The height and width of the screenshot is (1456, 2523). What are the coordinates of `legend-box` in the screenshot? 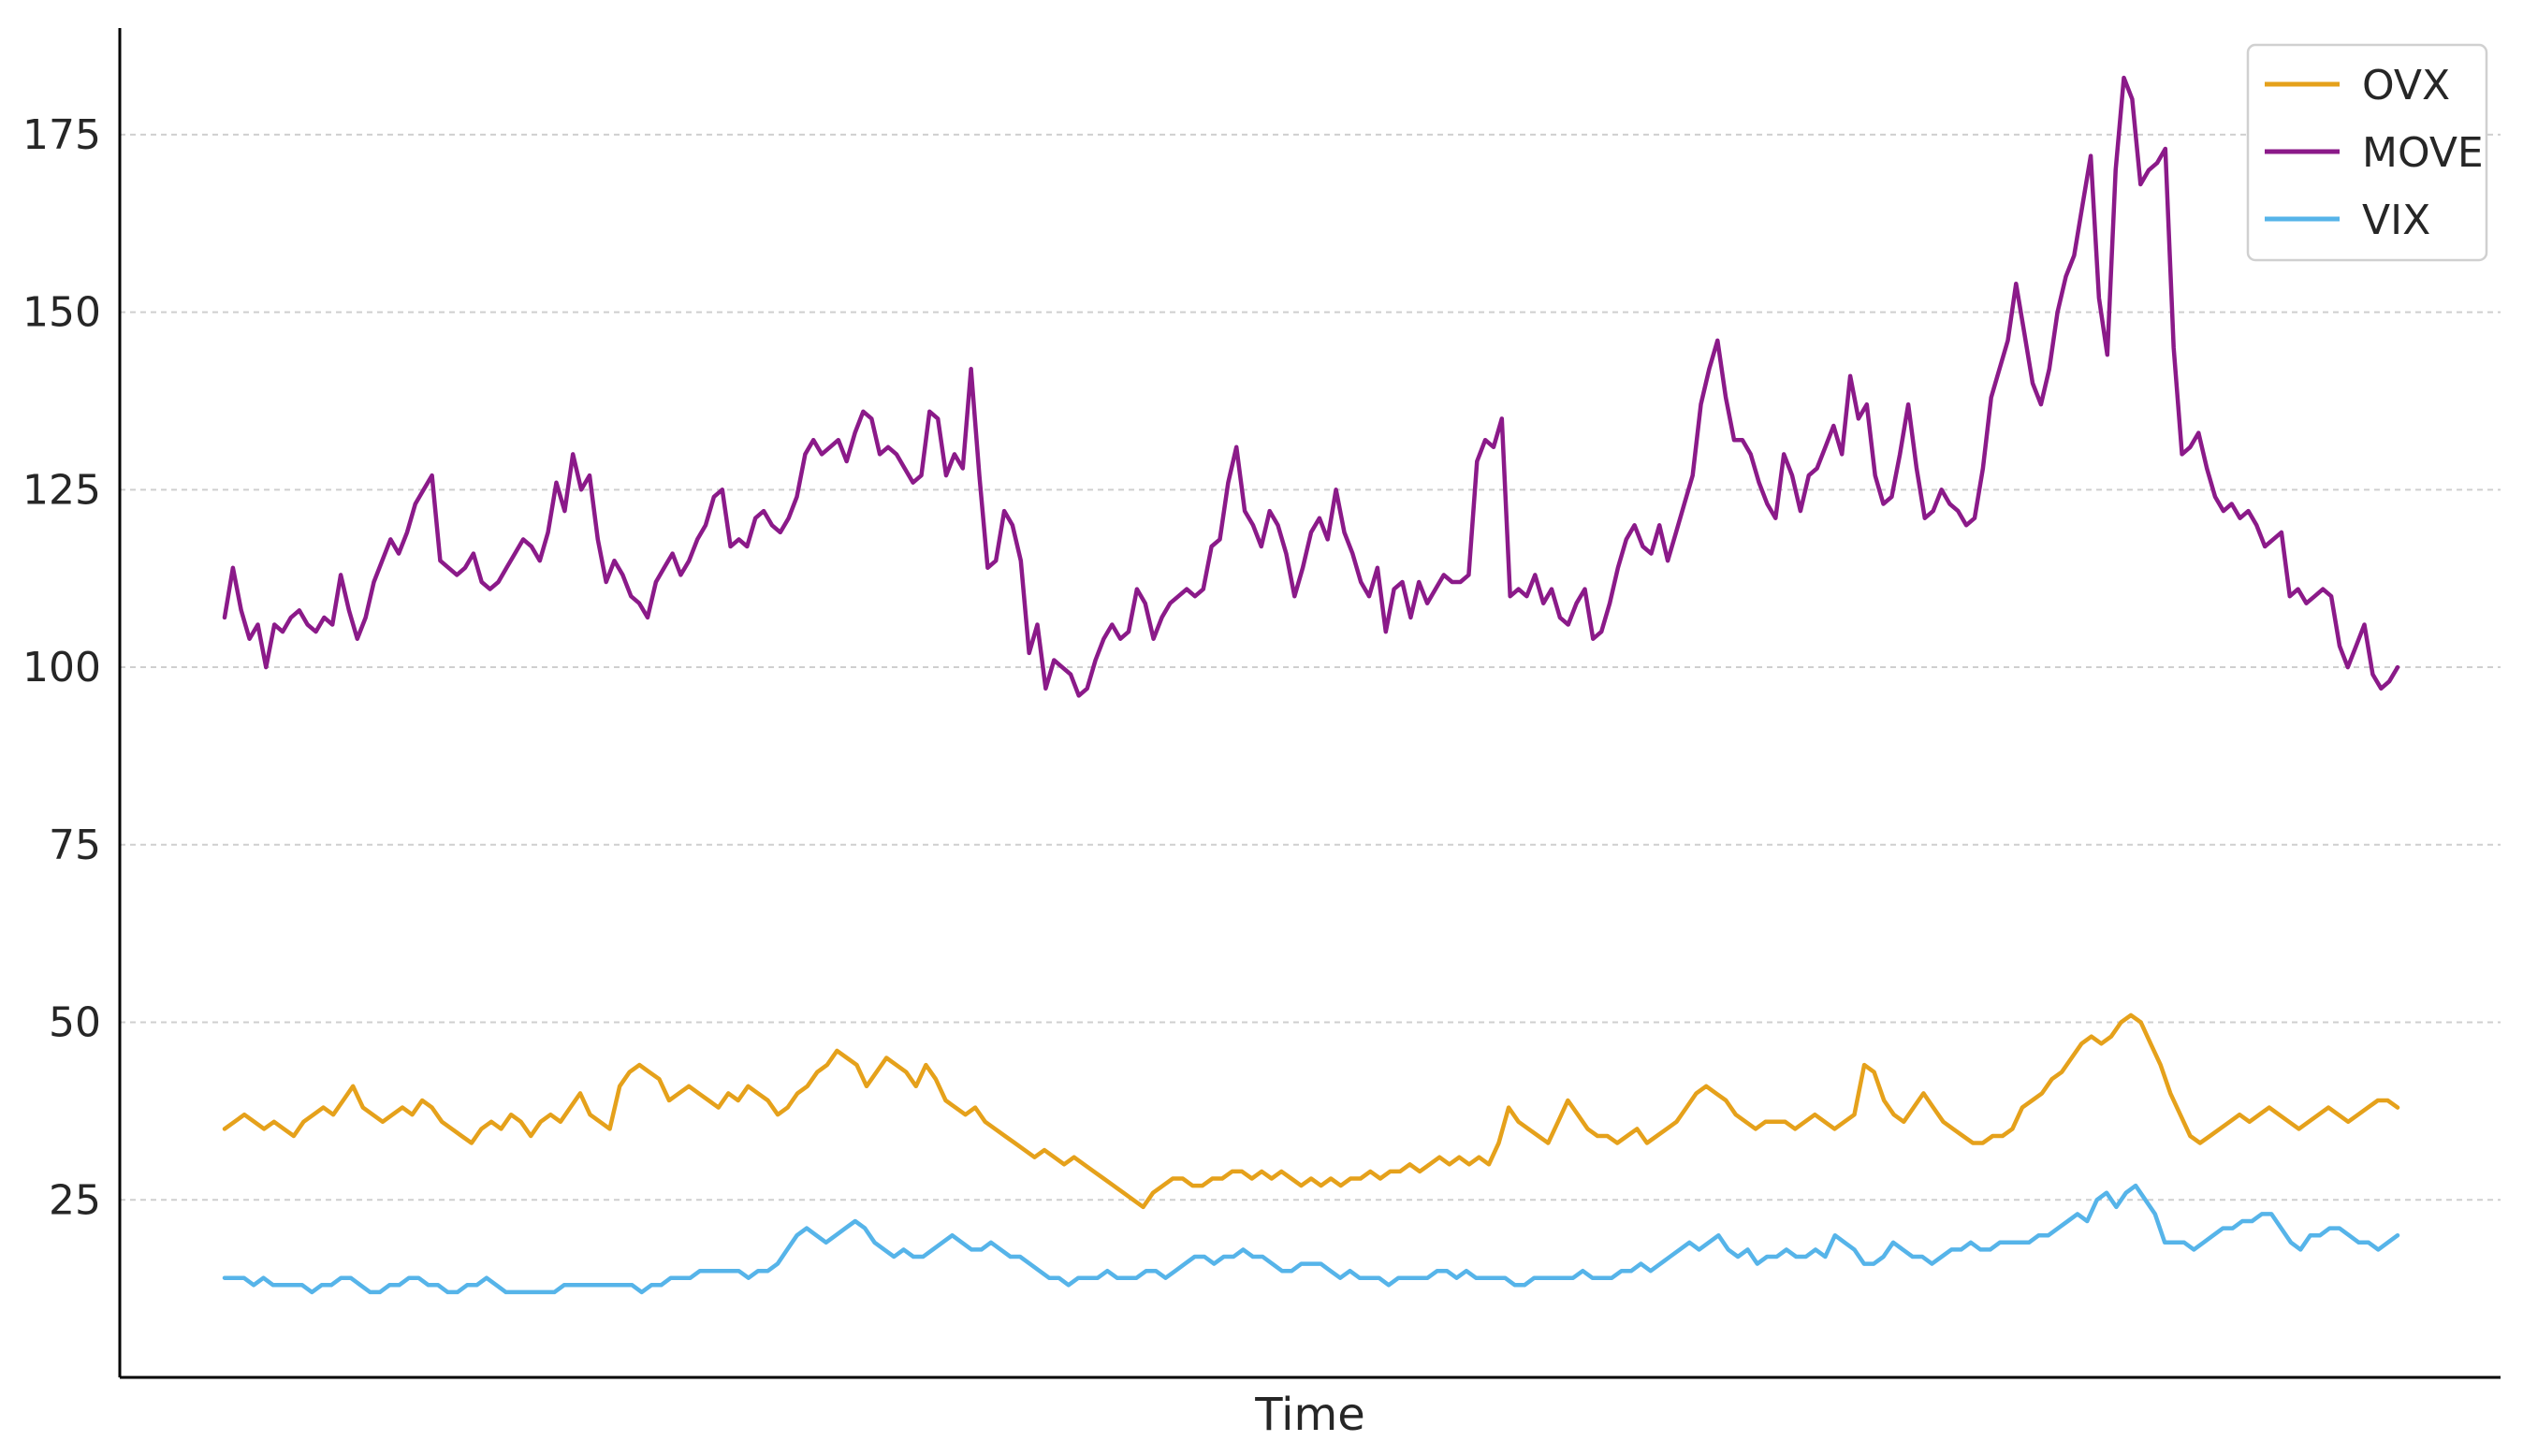 It's located at (2367, 153).